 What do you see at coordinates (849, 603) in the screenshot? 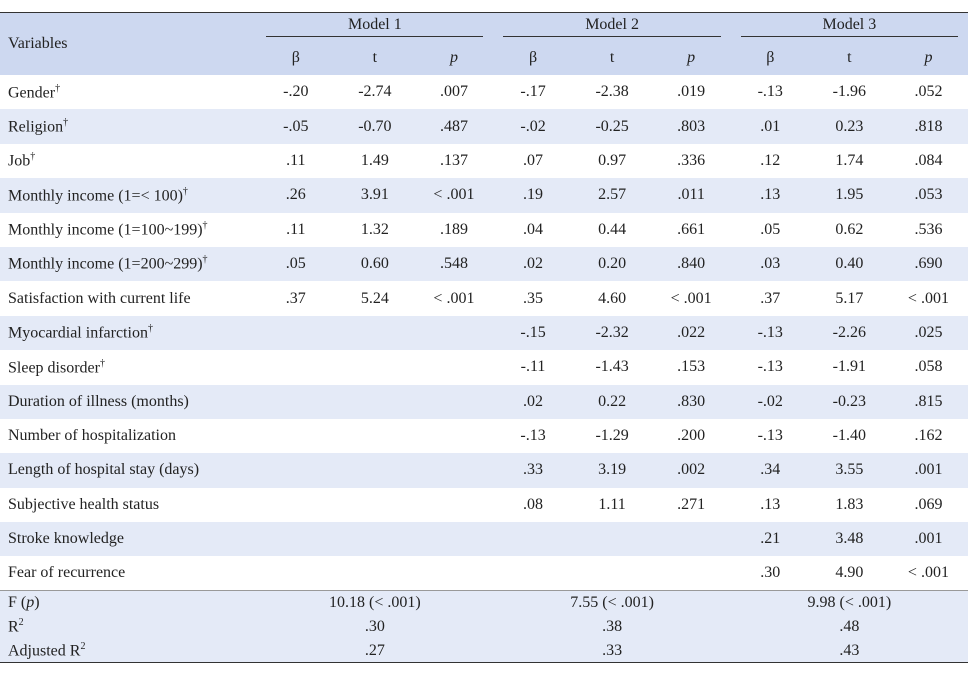
I see `stat-cell: 9.98 (< .001)` at bounding box center [849, 603].